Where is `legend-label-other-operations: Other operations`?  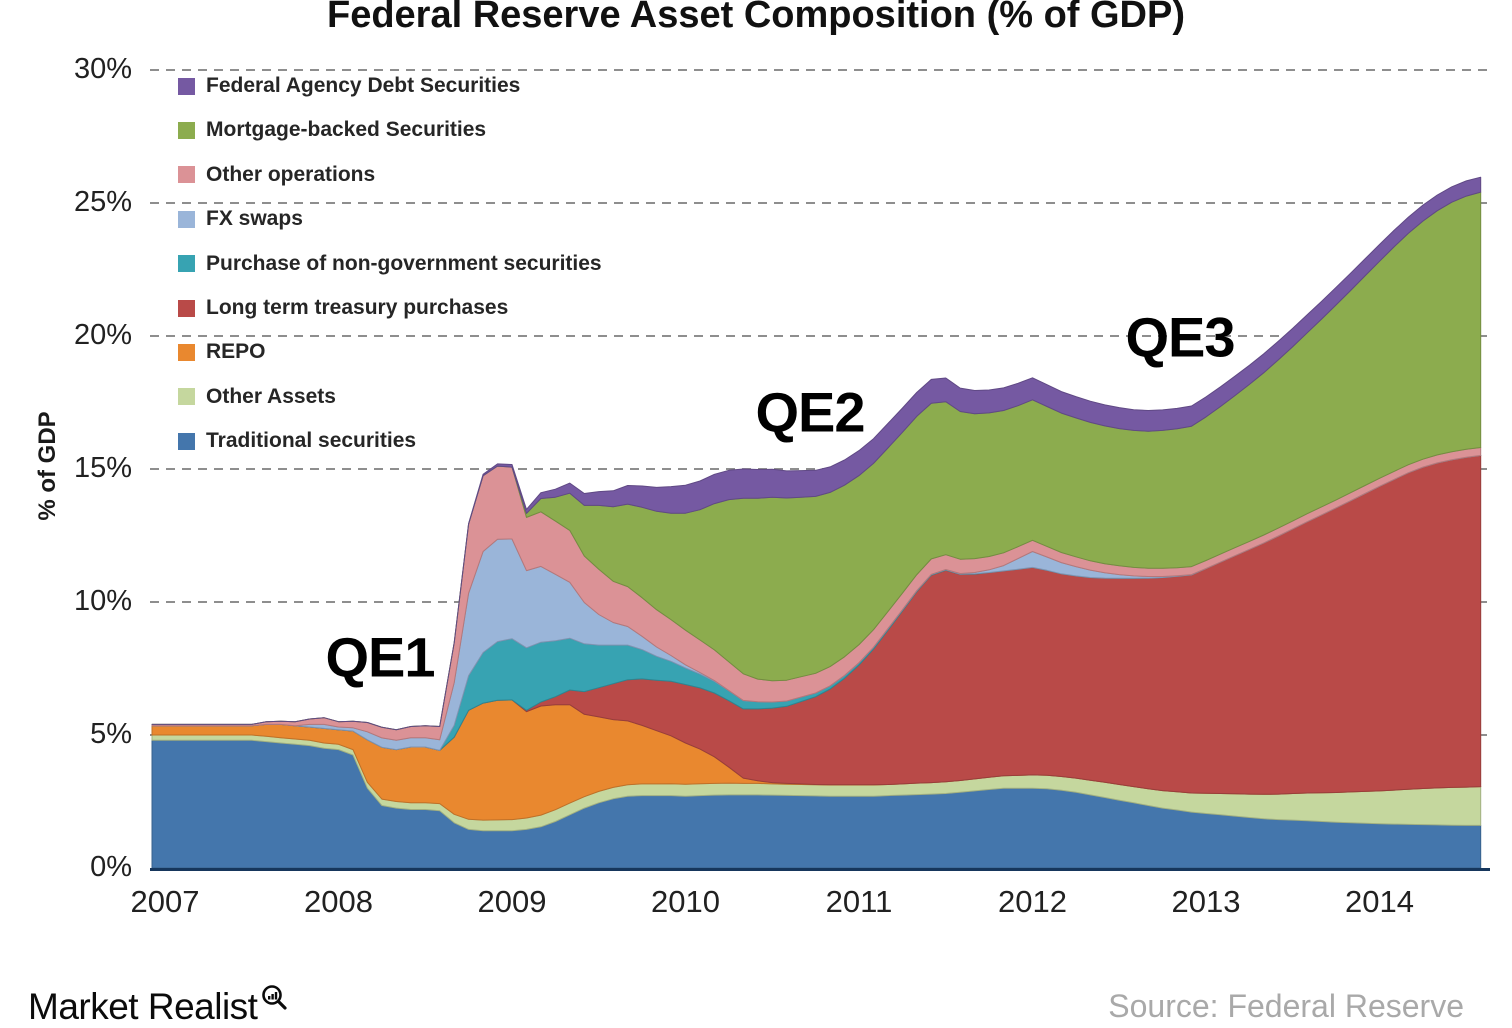 legend-label-other-operations: Other operations is located at coordinates (291, 174).